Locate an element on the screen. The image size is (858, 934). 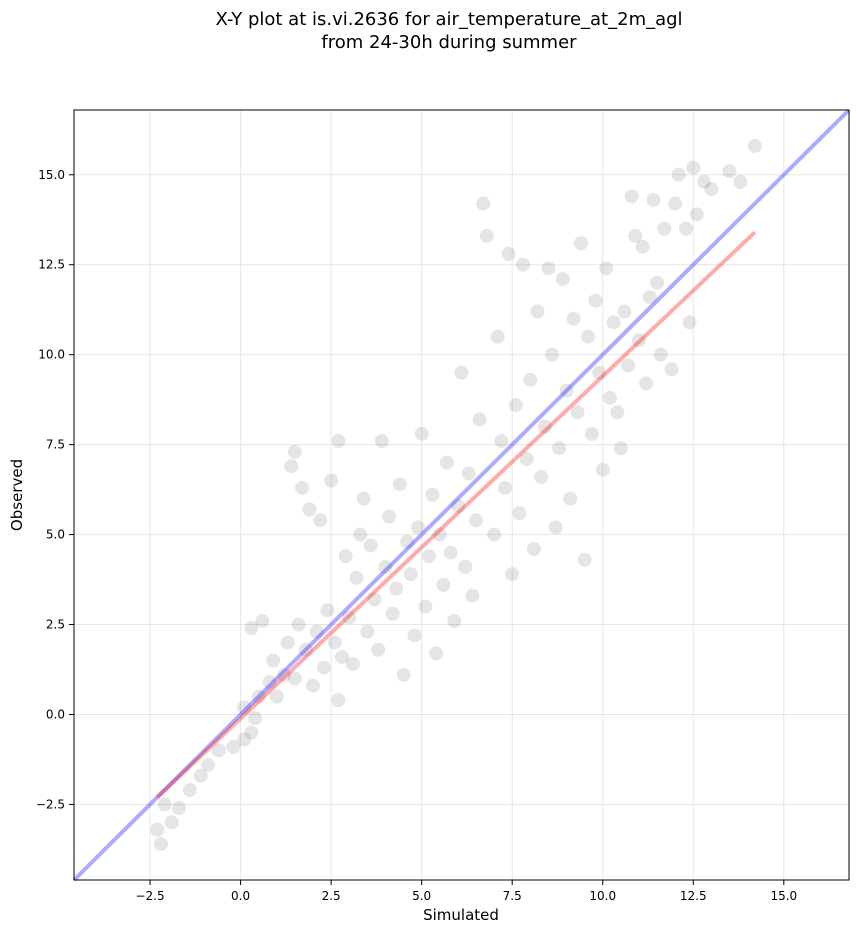
x-tick-label: 15.0 is located at coordinates (783, 896).